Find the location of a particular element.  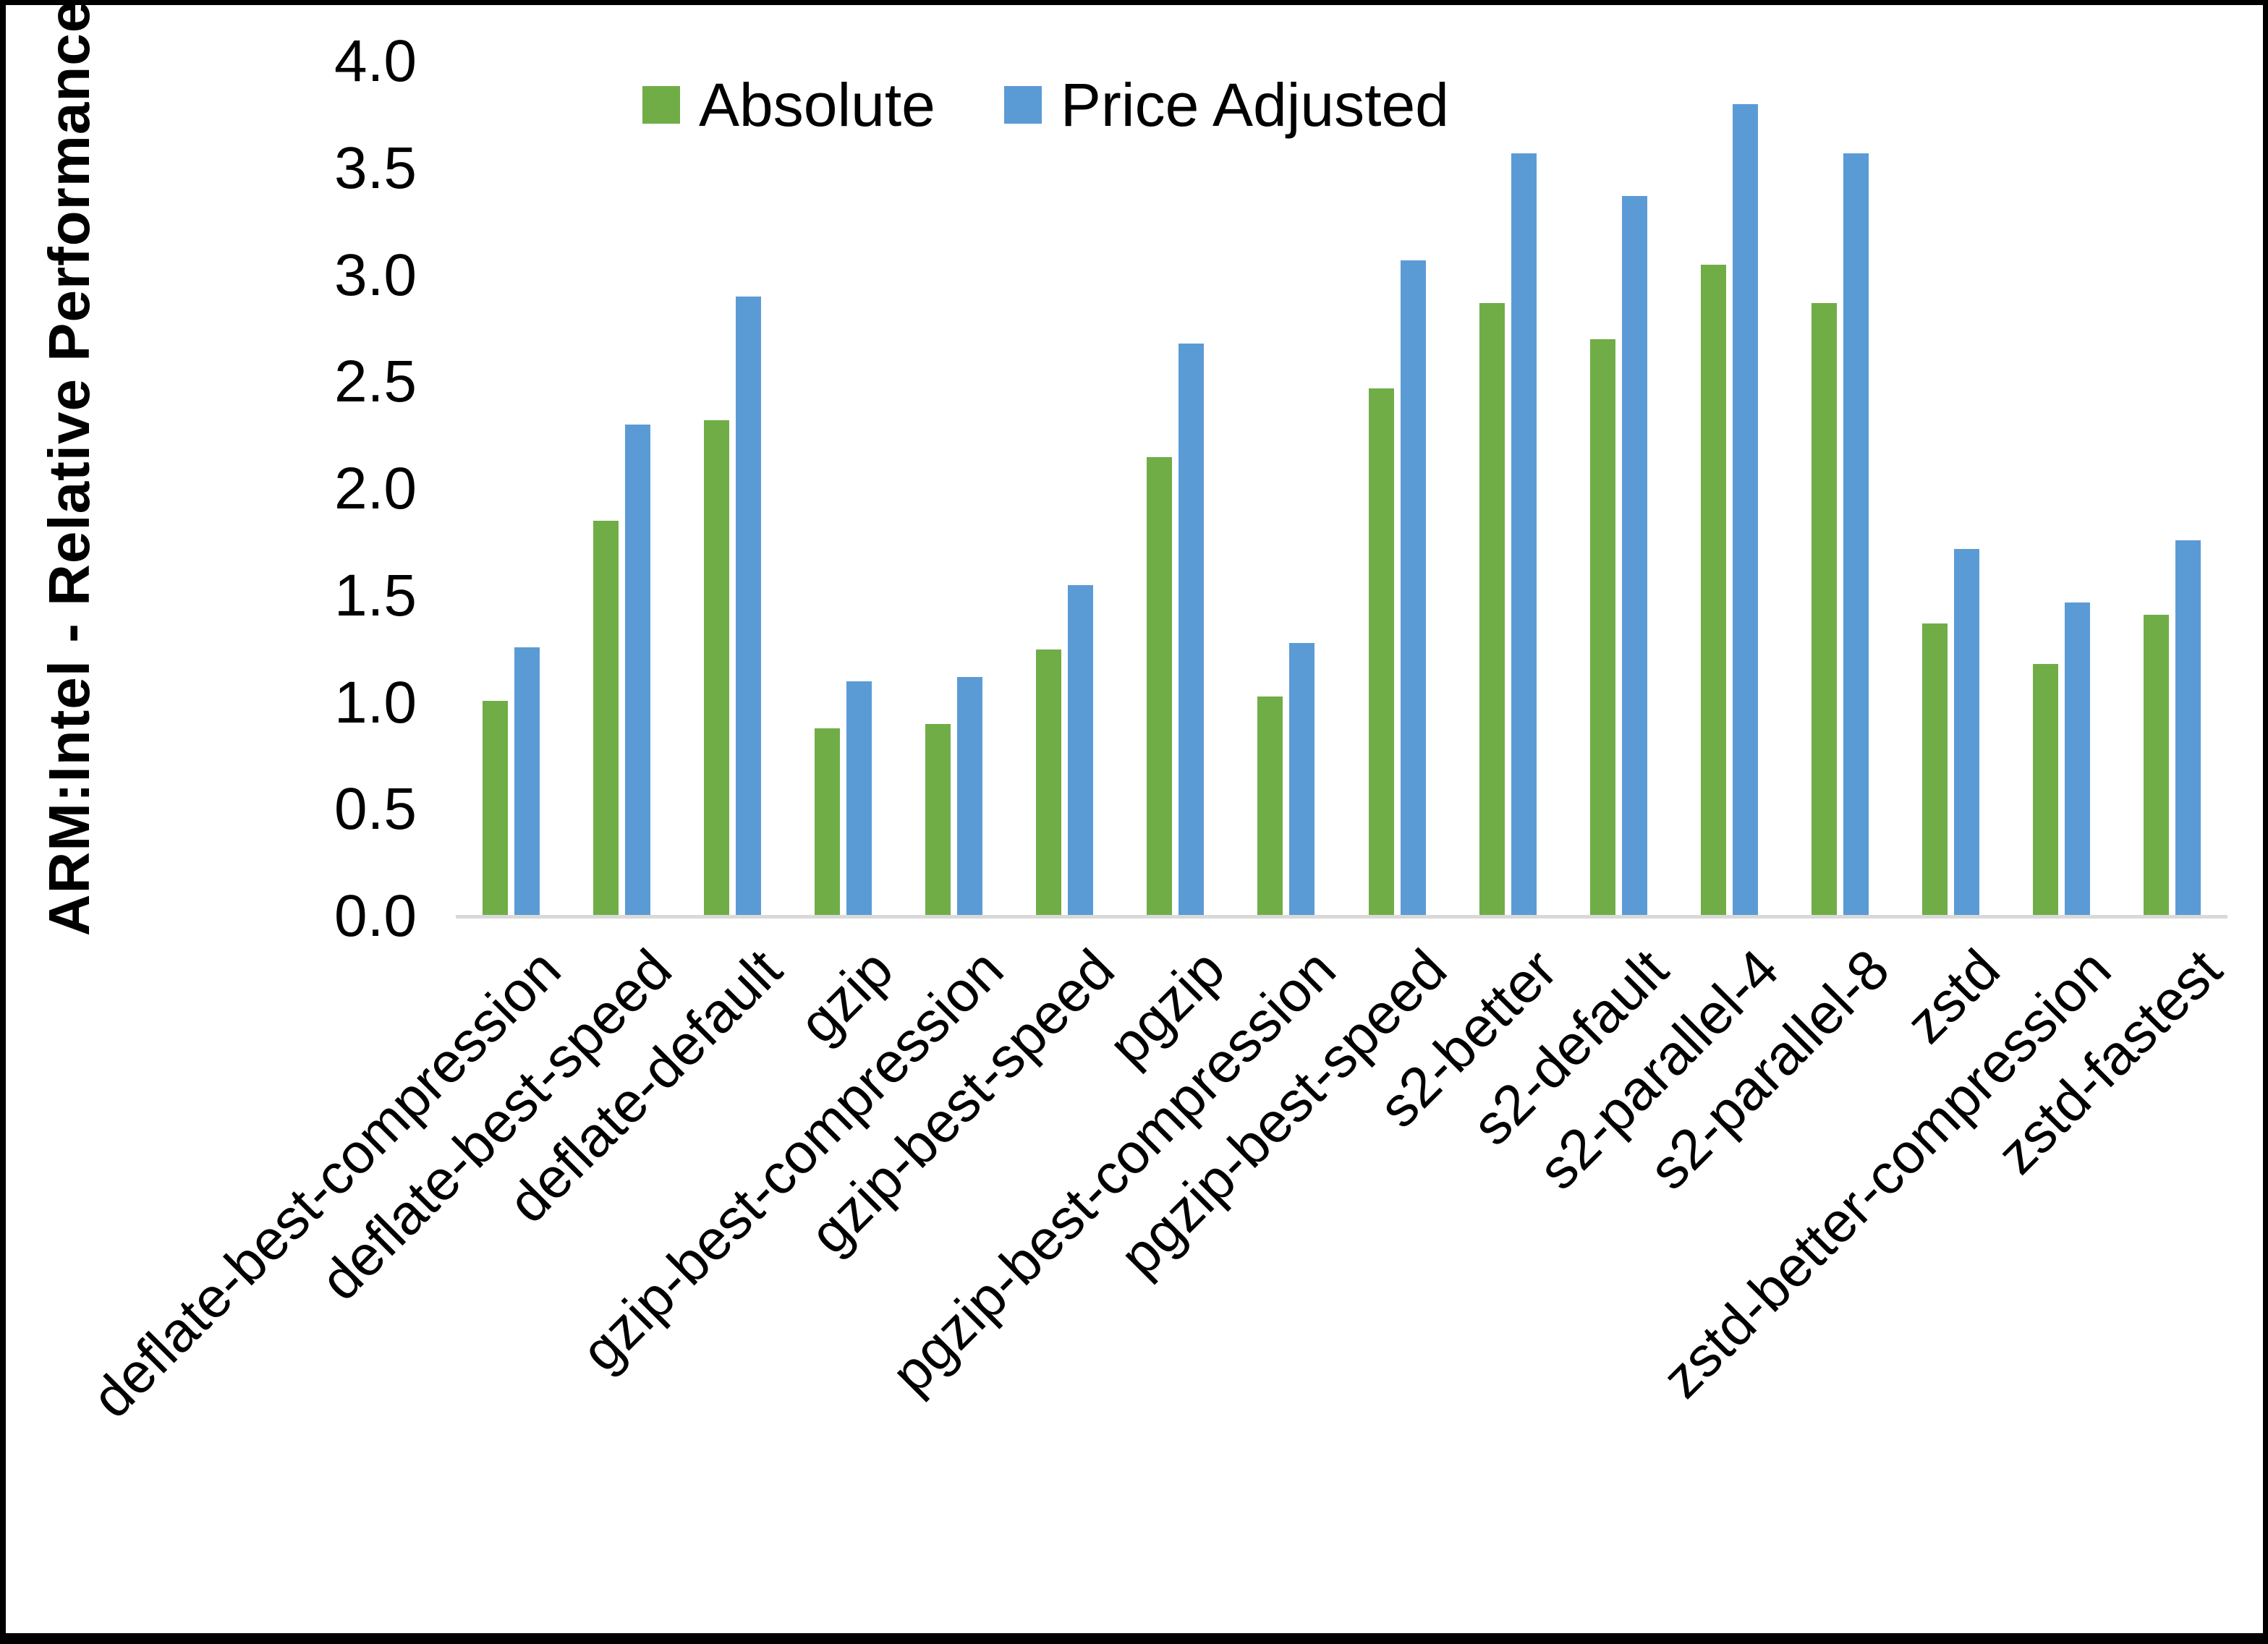

bar-absolute-gzip-best-compression is located at coordinates (938, 820).